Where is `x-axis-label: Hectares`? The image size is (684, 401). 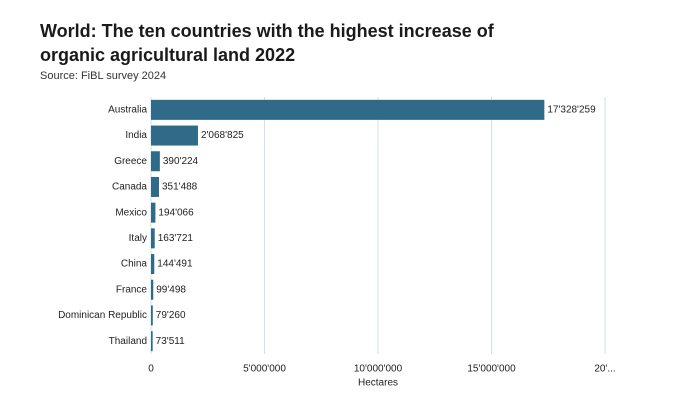
x-axis-label: Hectares is located at coordinates (378, 383).